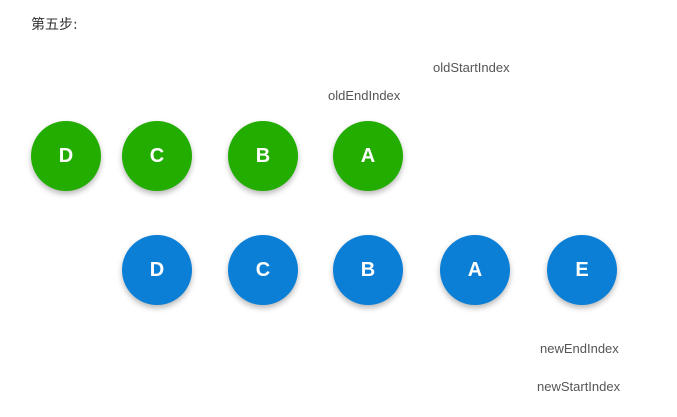 Image resolution: width=677 pixels, height=417 pixels. What do you see at coordinates (579, 386) in the screenshot?
I see `new-start-index-label: newStartIndex` at bounding box center [579, 386].